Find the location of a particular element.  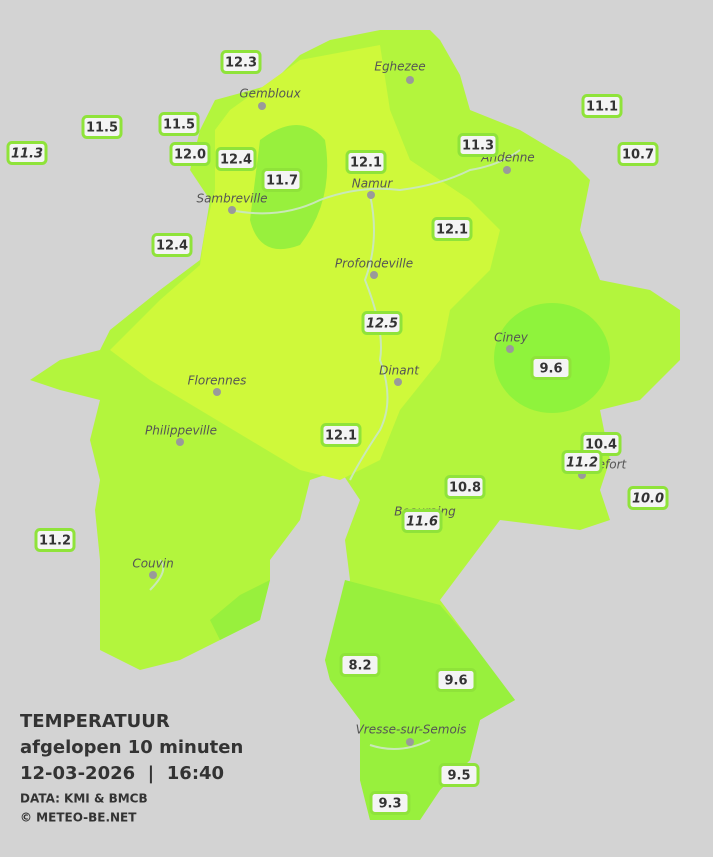

station-value: 9.5 is located at coordinates (458, 776).